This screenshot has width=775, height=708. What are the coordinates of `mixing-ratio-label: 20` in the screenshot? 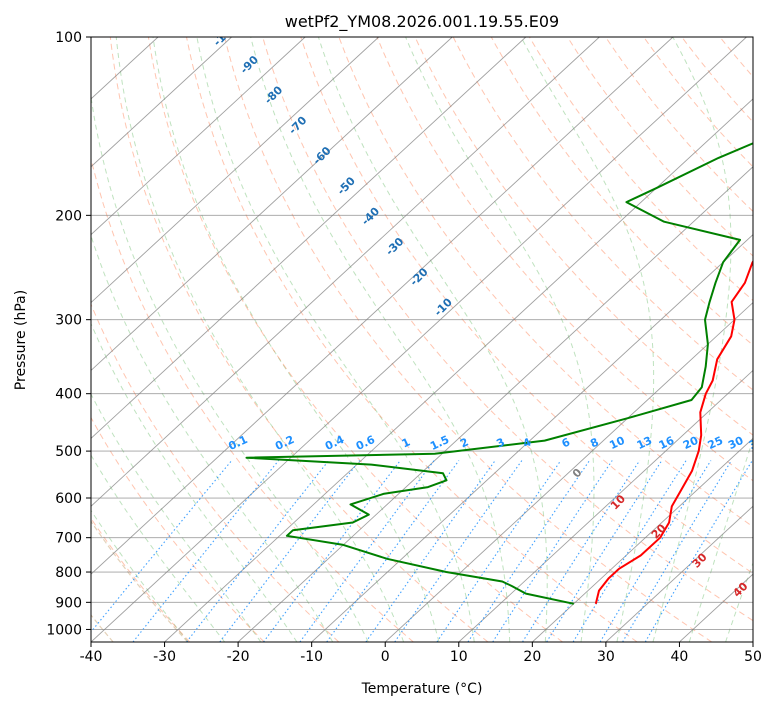 It's located at (691, 443).